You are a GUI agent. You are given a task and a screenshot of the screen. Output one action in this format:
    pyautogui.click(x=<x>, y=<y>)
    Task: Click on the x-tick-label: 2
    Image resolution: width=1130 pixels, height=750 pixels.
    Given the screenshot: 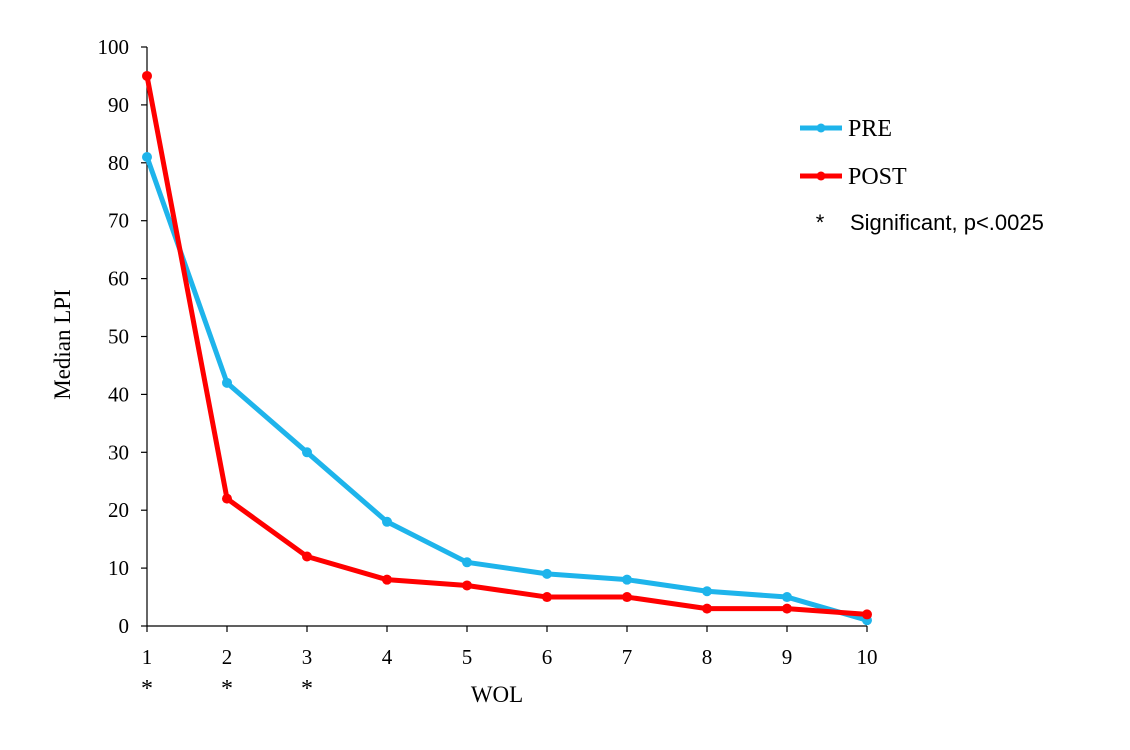 What is the action you would take?
    pyautogui.click(x=227, y=657)
    